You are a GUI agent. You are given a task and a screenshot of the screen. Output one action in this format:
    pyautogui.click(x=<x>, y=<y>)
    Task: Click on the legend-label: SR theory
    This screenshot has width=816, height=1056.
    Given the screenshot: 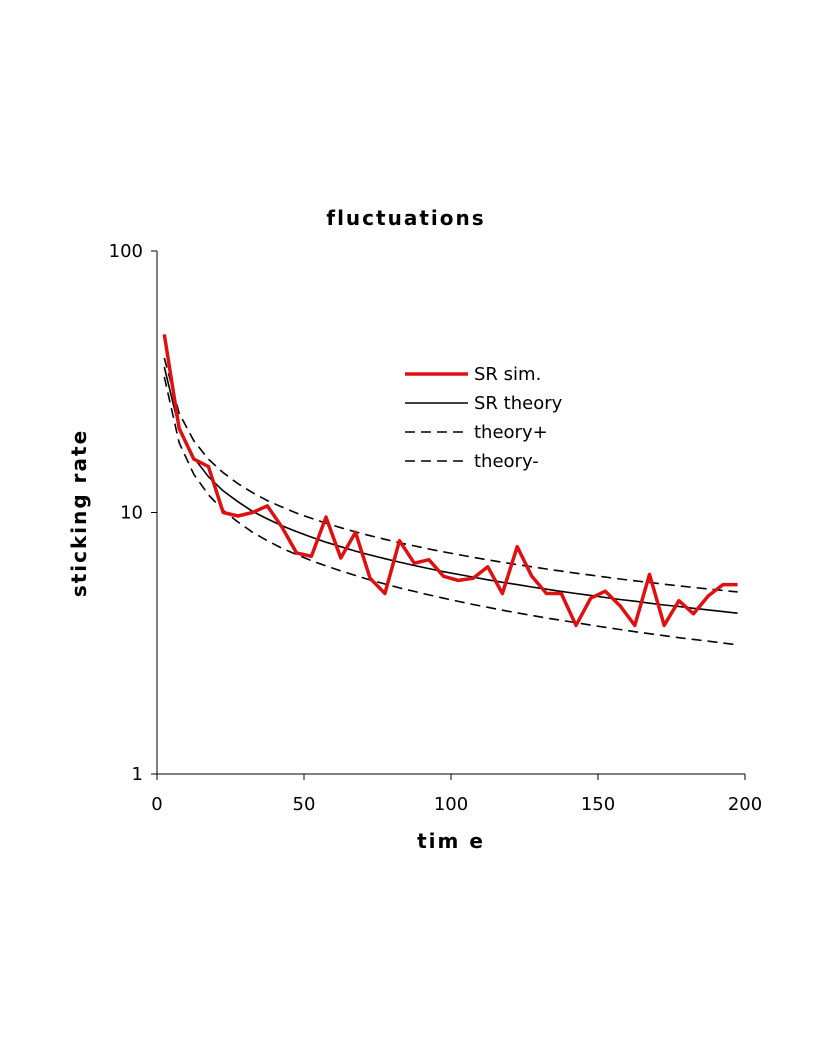 What is the action you would take?
    pyautogui.click(x=518, y=403)
    